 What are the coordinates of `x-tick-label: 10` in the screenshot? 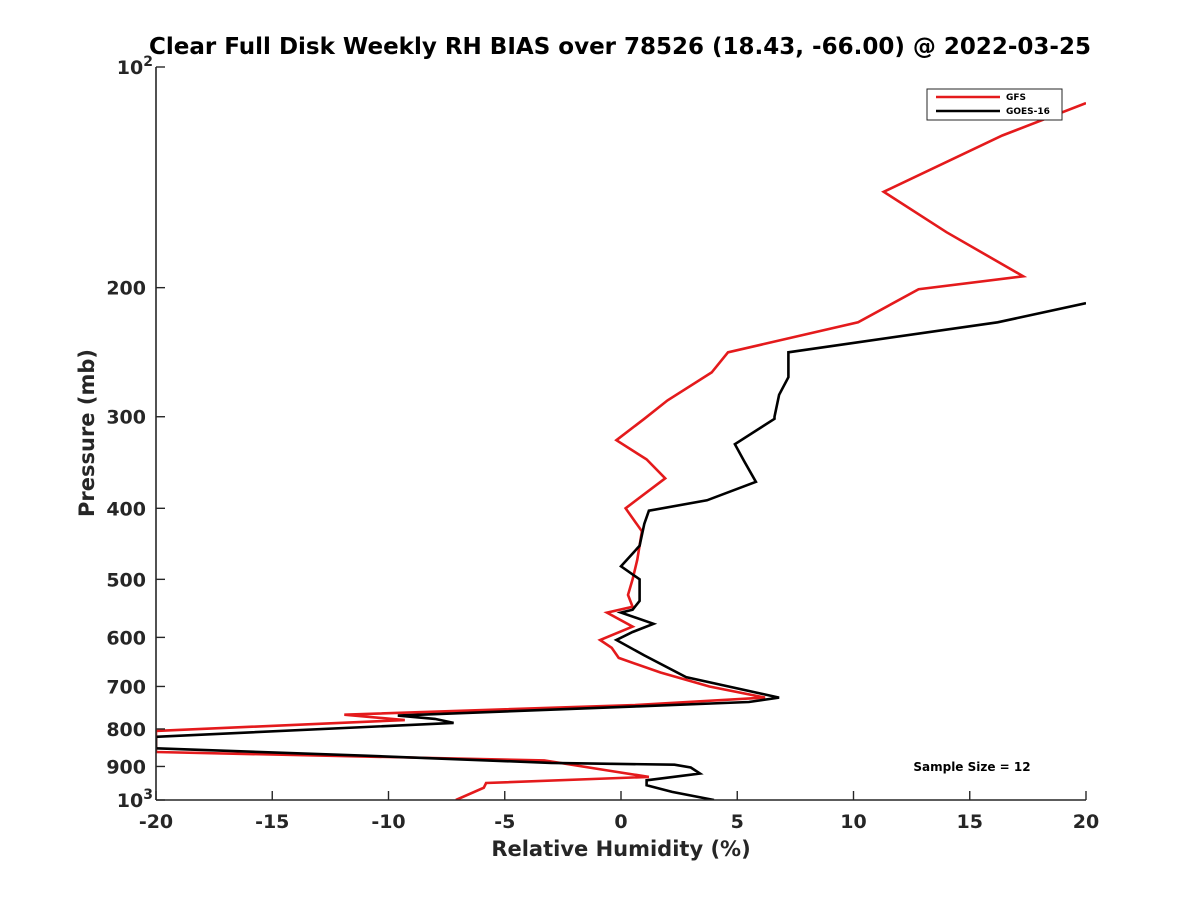 It's located at (853, 822).